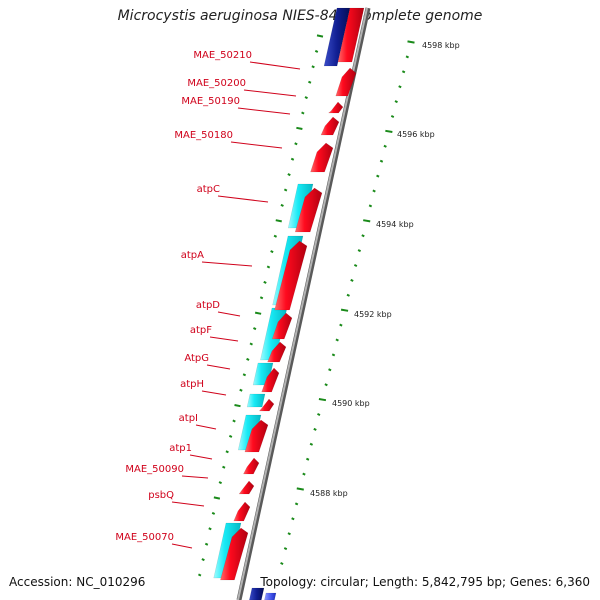 The height and width of the screenshot is (600, 600). What do you see at coordinates (196, 358) in the screenshot?
I see `svg-text: AtpG` at bounding box center [196, 358].